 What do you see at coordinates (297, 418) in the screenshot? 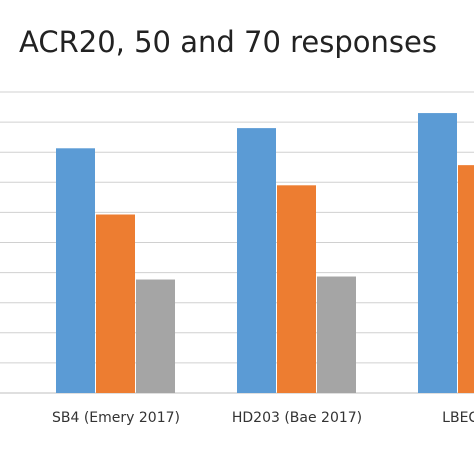
I see `x-tick-label: HD203 (Bae 2017)` at bounding box center [297, 418].